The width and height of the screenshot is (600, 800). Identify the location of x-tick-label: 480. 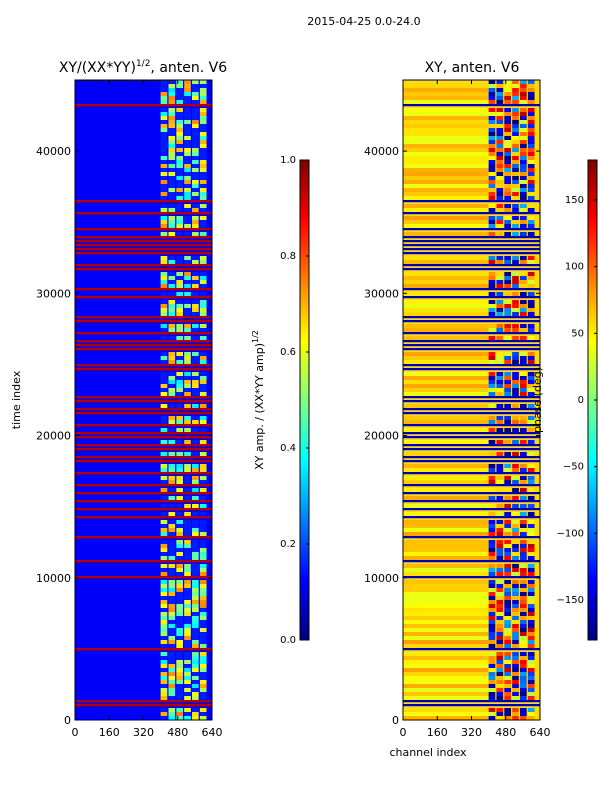
(505, 732).